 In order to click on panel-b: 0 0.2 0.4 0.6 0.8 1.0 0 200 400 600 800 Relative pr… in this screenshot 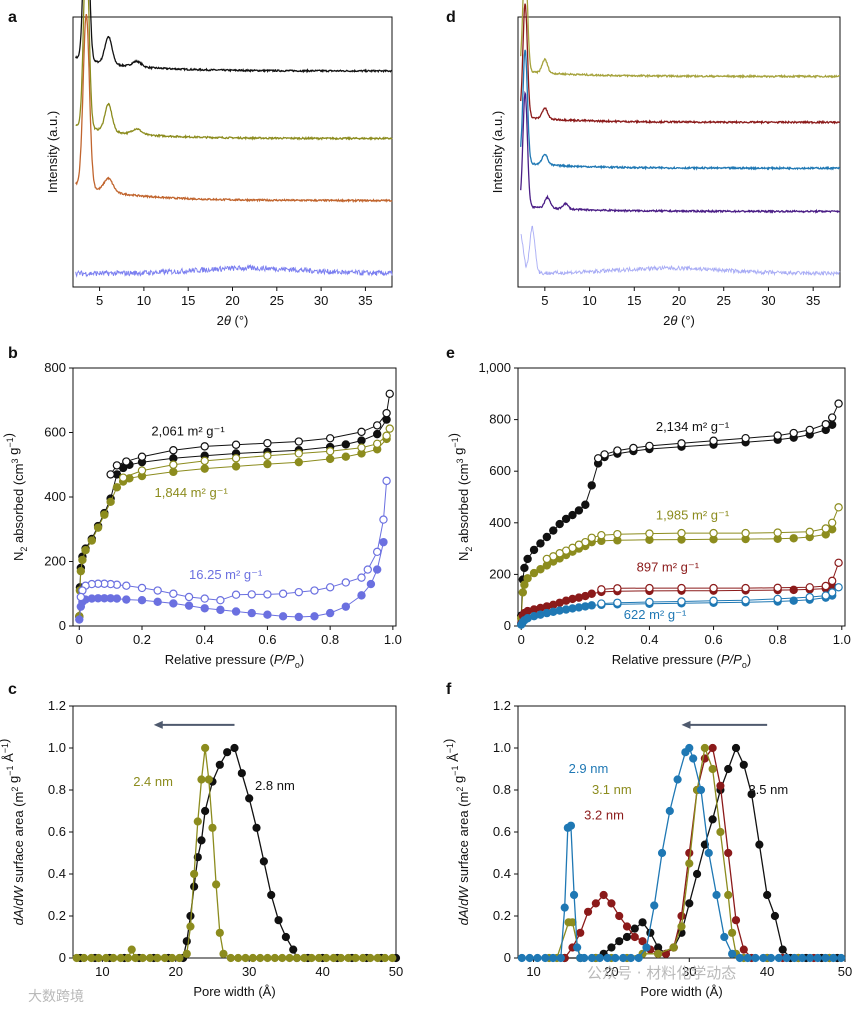, I will do `click(201, 515)`.